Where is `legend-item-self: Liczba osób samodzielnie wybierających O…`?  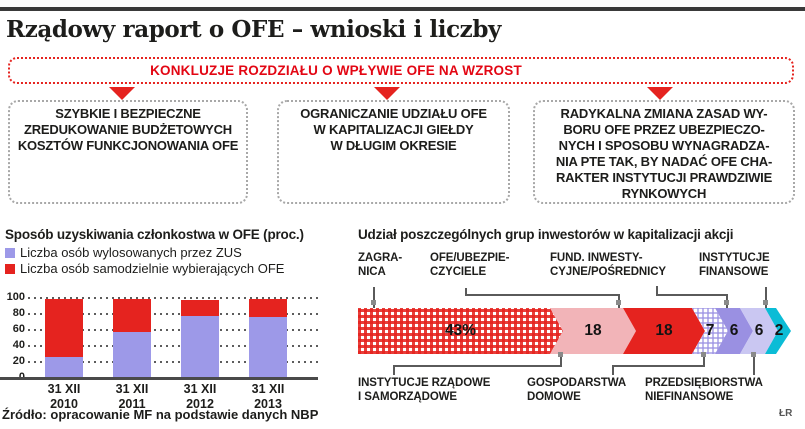 legend-item-self: Liczba osób samodzielnie wybierających O… is located at coordinates (144, 268).